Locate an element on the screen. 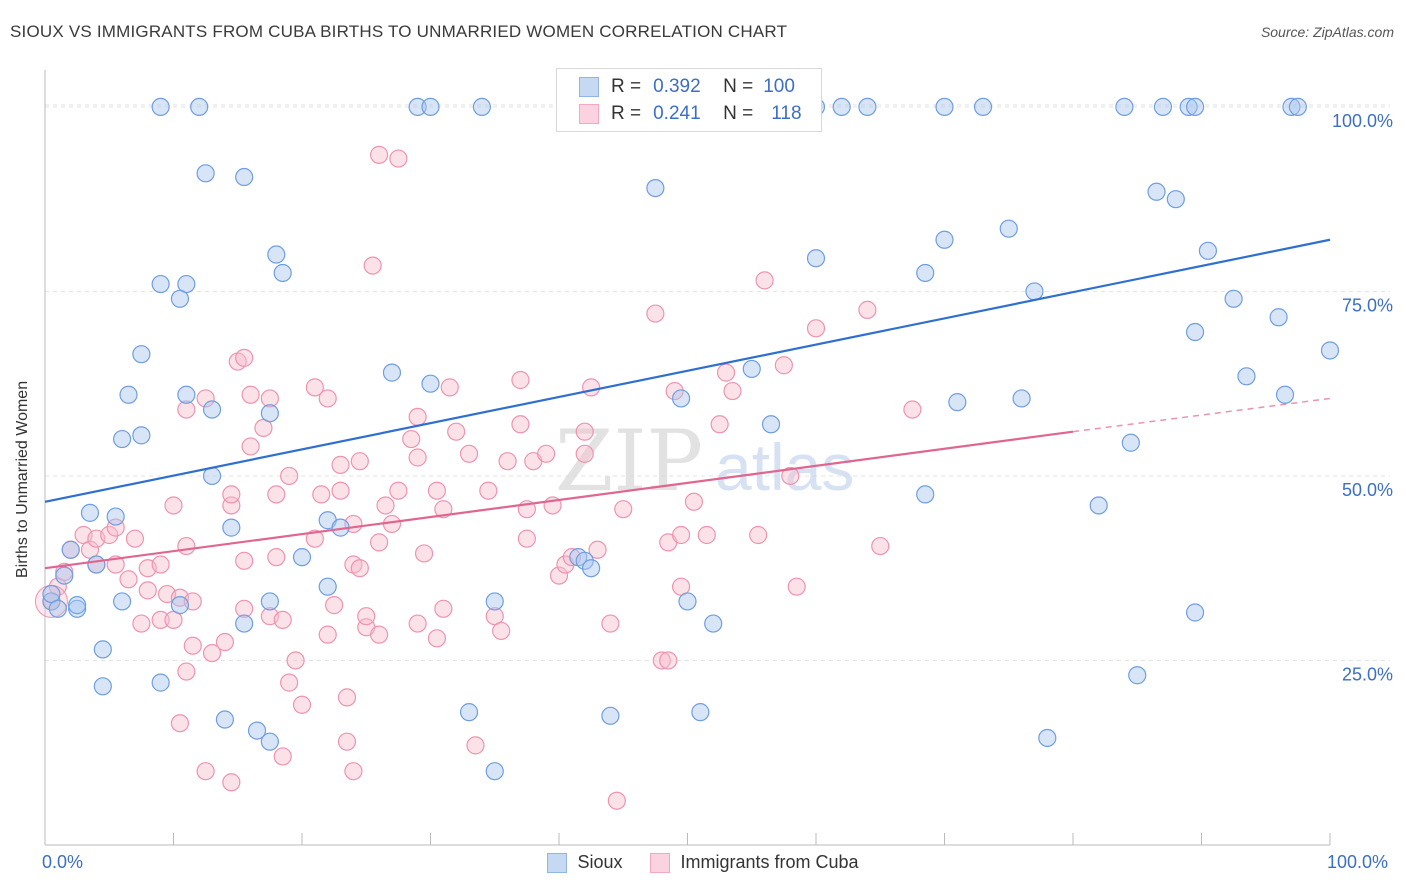 The image size is (1406, 892). series-legend-label-sioux: Sioux is located at coordinates (600, 862).